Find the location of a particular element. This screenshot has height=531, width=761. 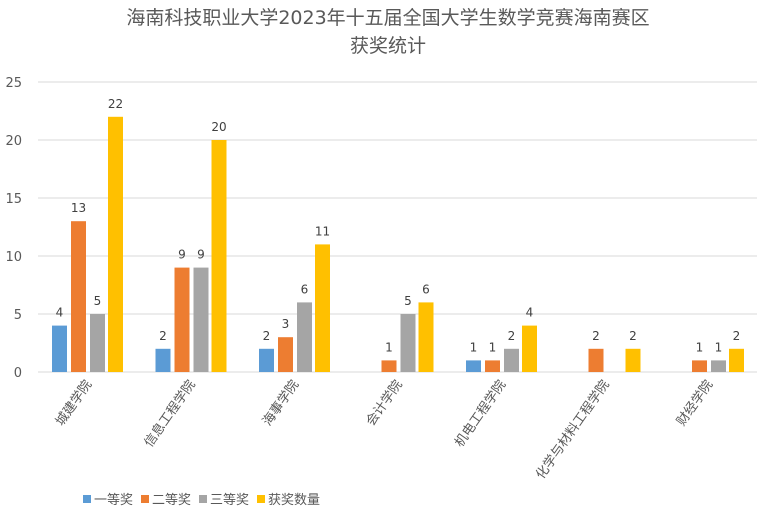

x-category-label: 信息工程学院 is located at coordinates (170, 413).